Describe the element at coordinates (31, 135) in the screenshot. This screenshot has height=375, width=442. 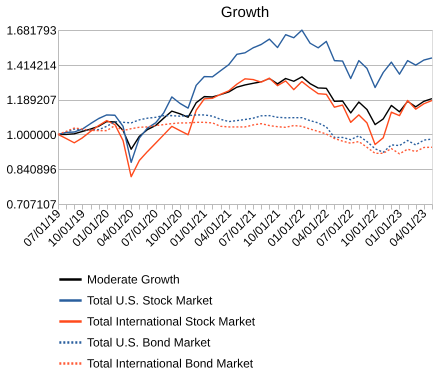
I see `y-tick-label: 1.000000` at that location.